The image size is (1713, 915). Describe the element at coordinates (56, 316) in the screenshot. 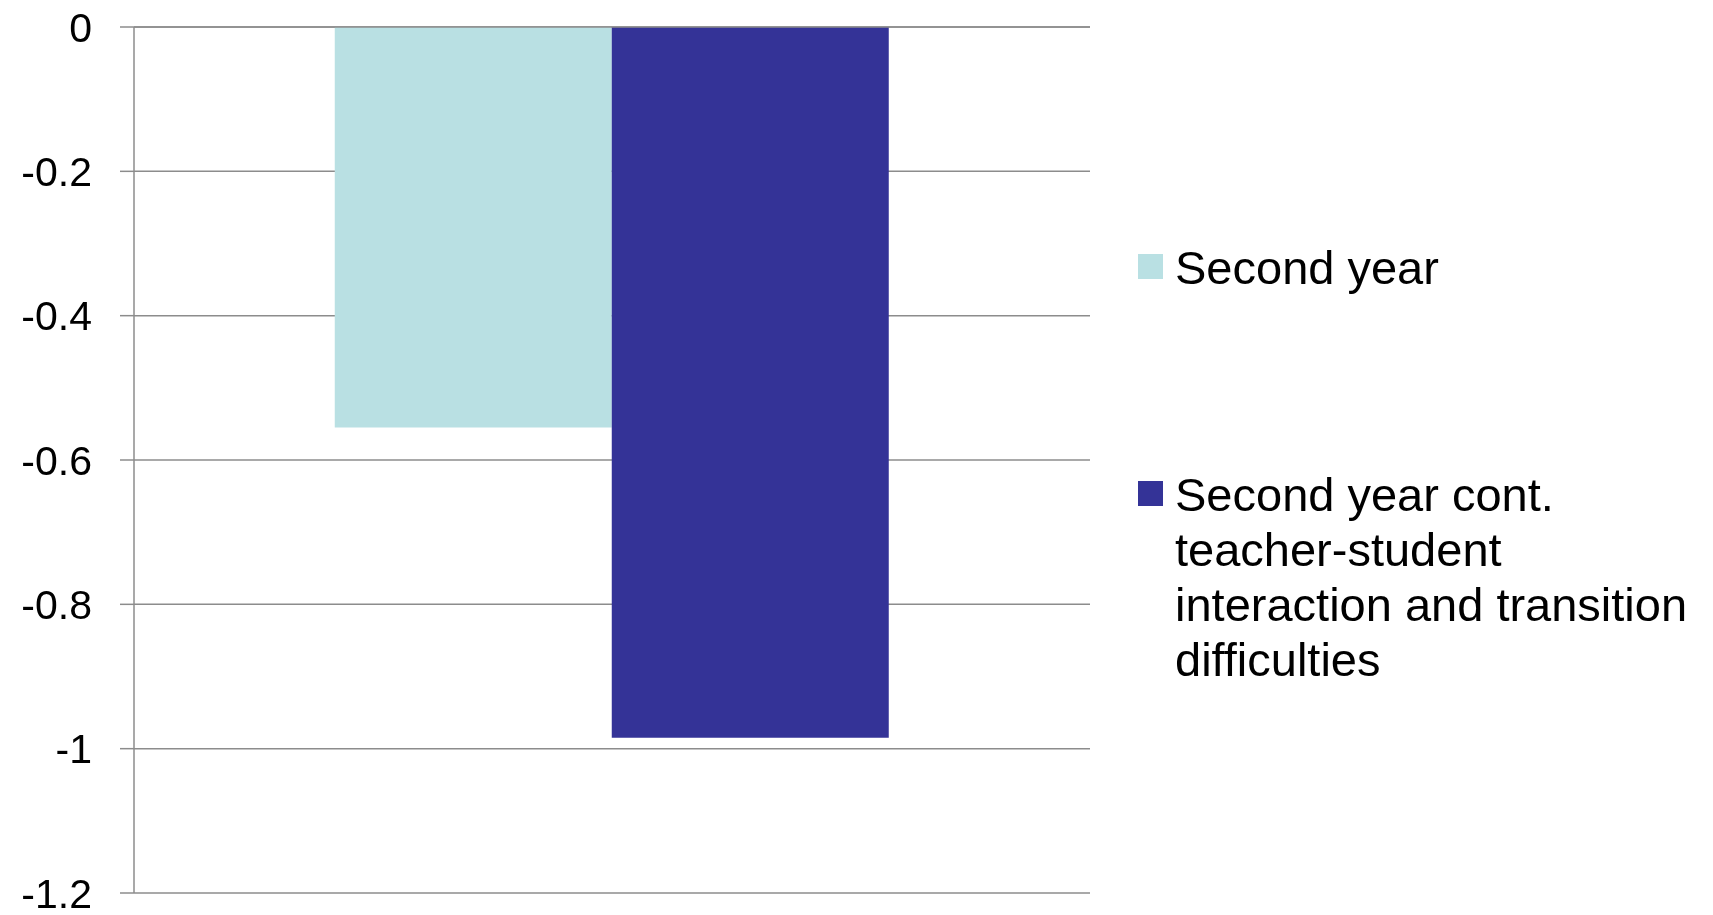

I see `y-tick-label: -0.4` at that location.